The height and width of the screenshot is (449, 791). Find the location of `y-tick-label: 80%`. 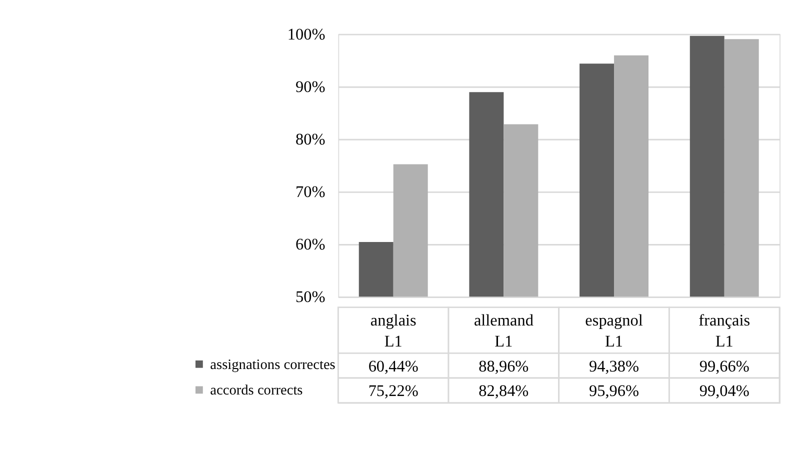

y-tick-label: 80% is located at coordinates (311, 139).